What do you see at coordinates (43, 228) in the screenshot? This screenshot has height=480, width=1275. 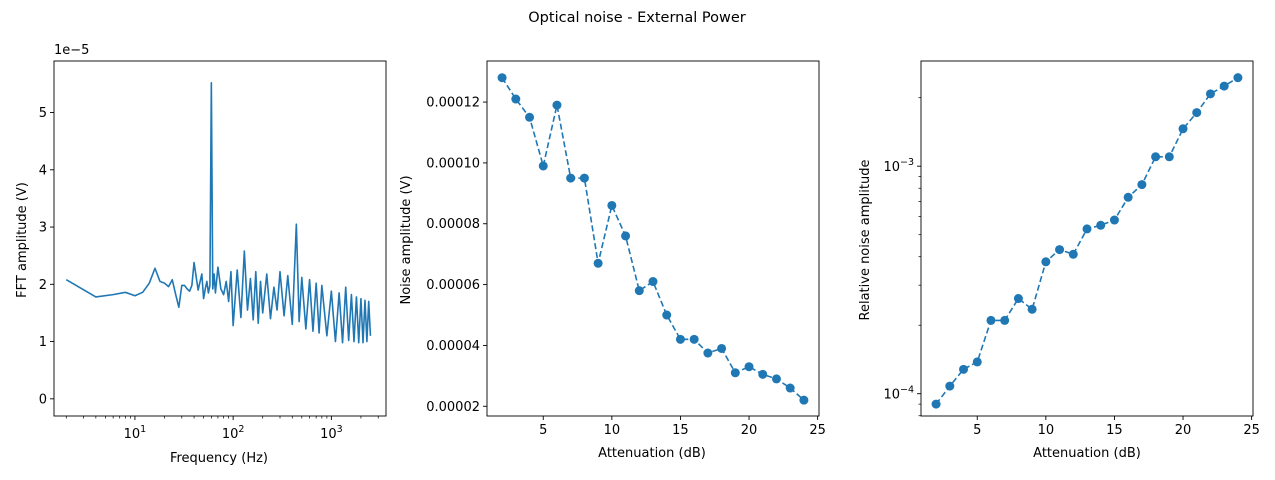 I see `y-tick-label: 3` at bounding box center [43, 228].